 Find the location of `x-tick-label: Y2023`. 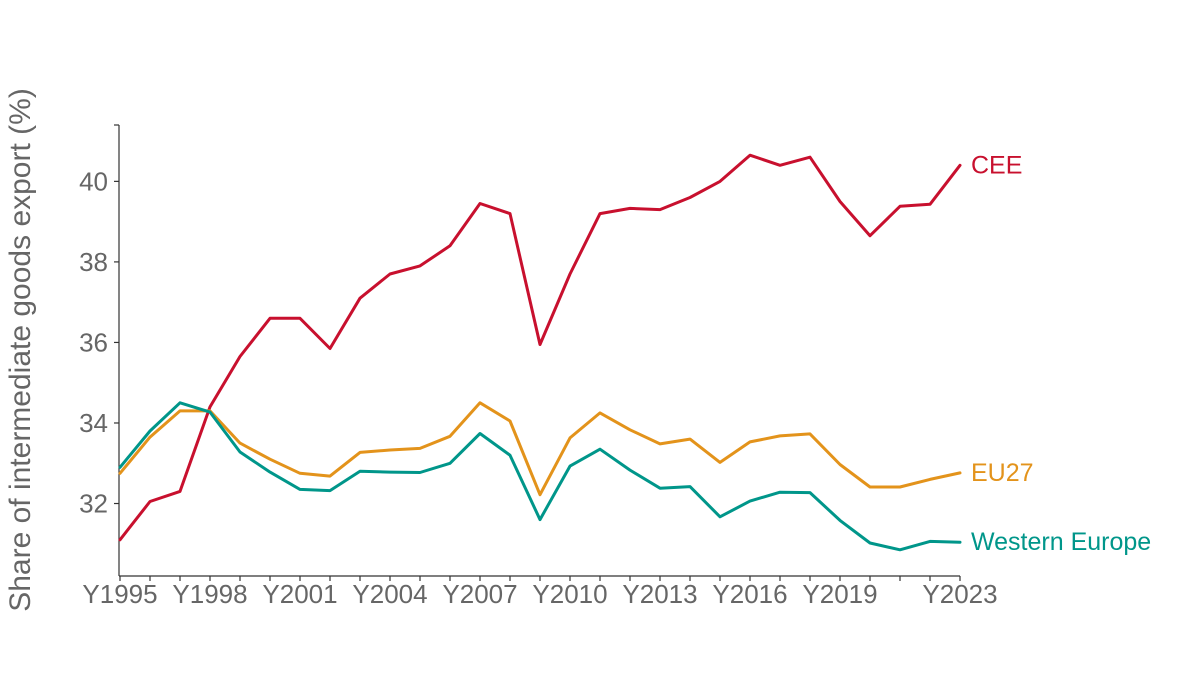

x-tick-label: Y2023 is located at coordinates (959, 594).